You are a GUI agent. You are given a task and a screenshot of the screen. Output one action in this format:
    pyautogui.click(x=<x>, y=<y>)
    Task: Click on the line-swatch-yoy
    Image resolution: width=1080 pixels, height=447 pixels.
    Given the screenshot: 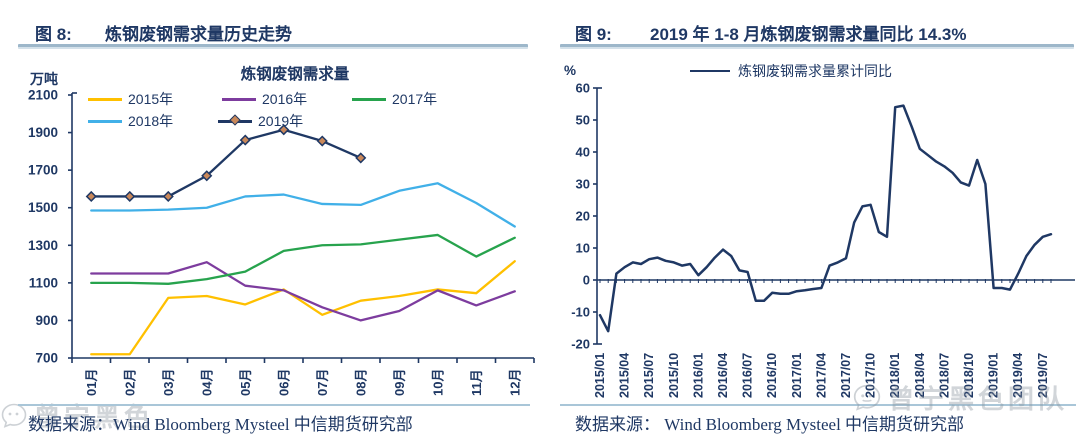 What is the action you would take?
    pyautogui.click(x=710, y=71)
    